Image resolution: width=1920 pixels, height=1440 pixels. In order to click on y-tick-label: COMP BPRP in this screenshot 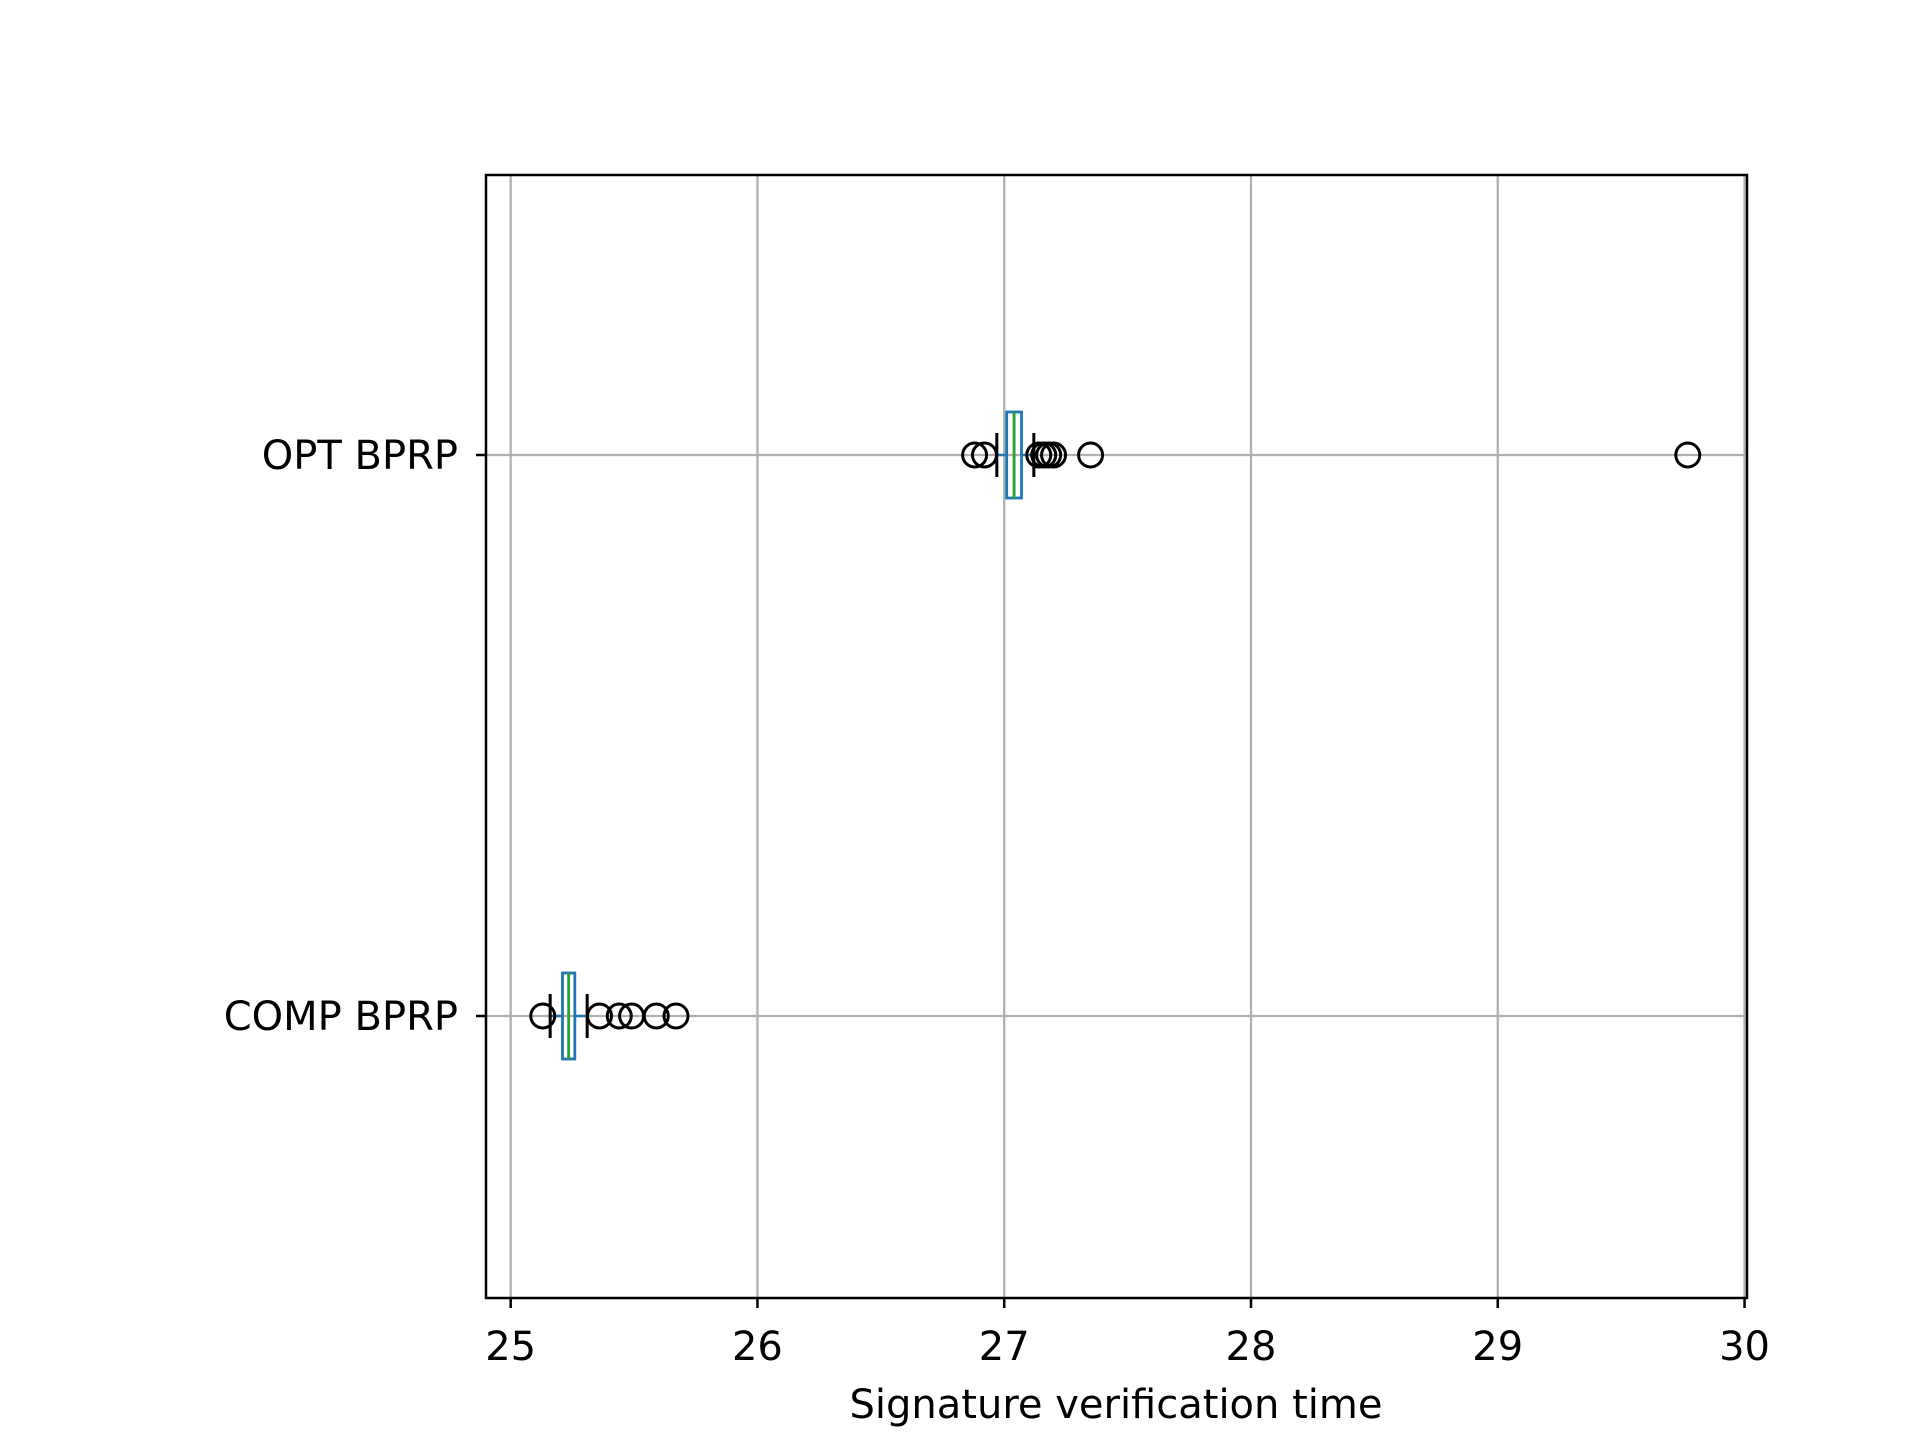, I will do `click(341, 1017)`.